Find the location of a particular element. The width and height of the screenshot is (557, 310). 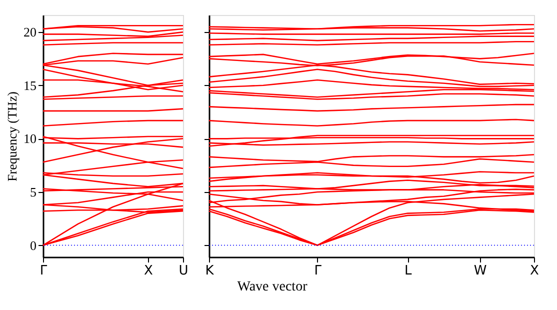

y-tick-label: 15 is located at coordinates (30, 85).